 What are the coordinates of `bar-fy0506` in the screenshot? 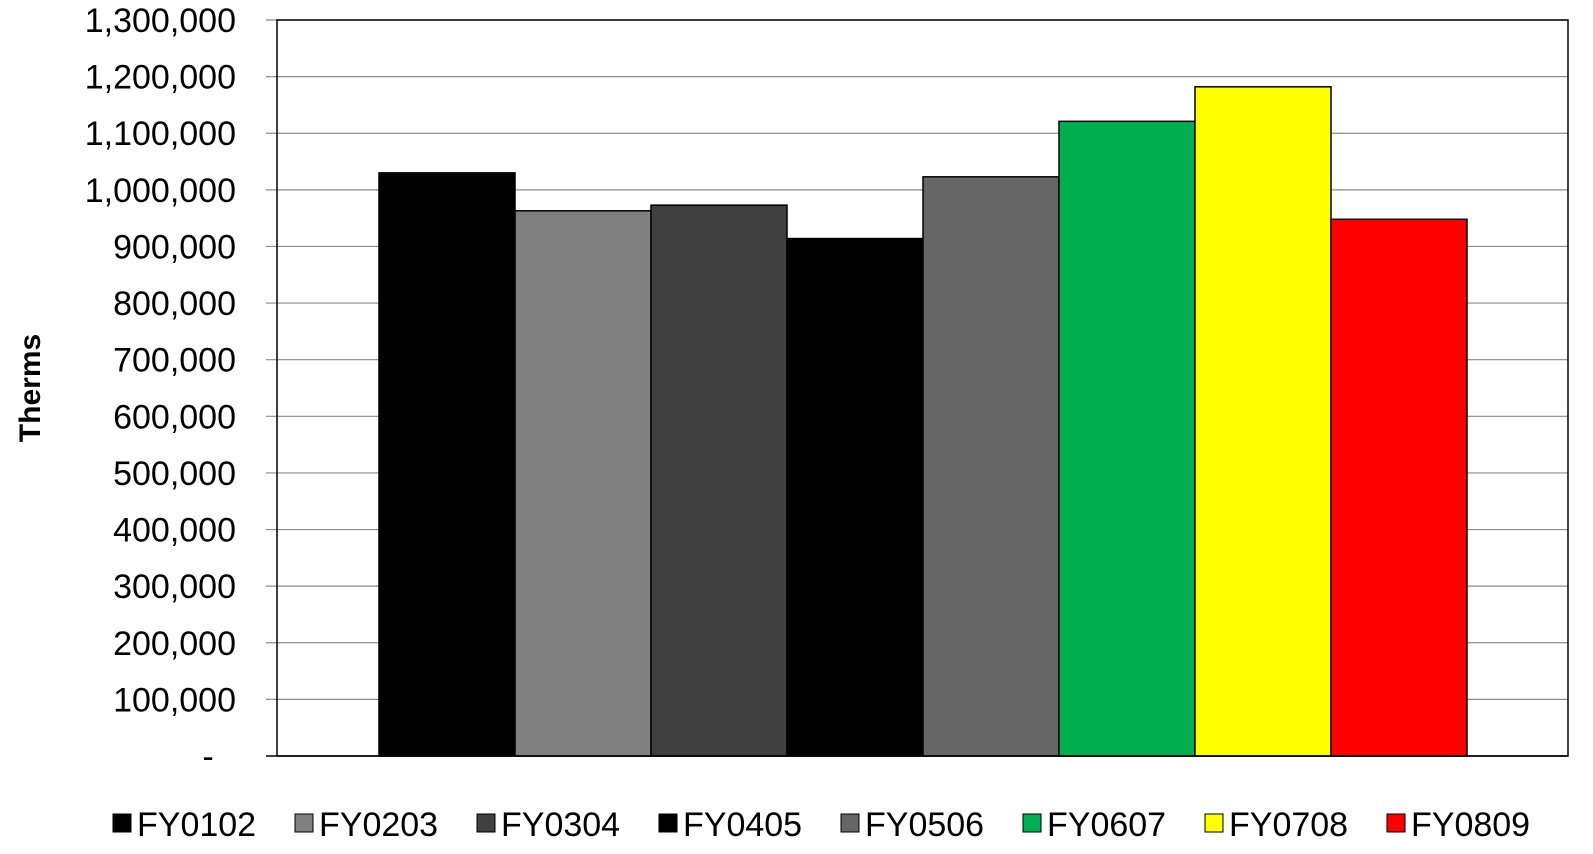 It's located at (991, 466).